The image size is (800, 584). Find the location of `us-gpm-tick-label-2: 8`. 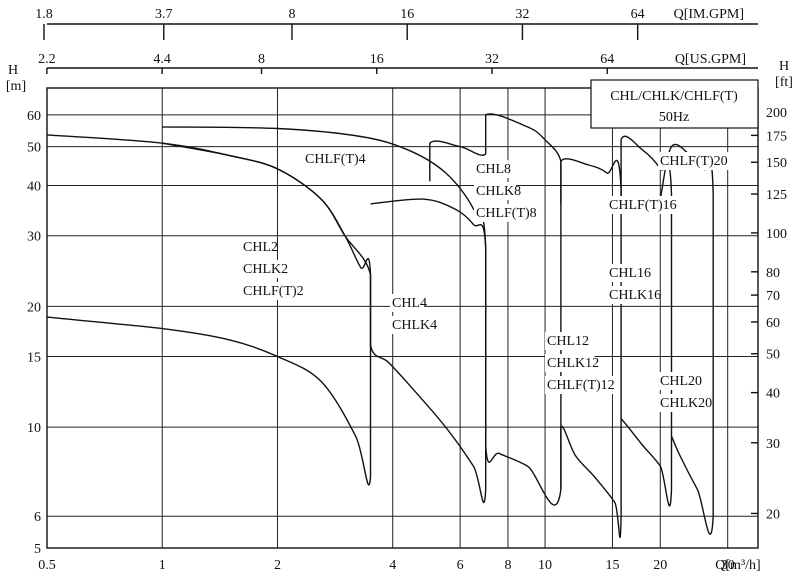

us-gpm-tick-label-2: 8 is located at coordinates (261, 59).